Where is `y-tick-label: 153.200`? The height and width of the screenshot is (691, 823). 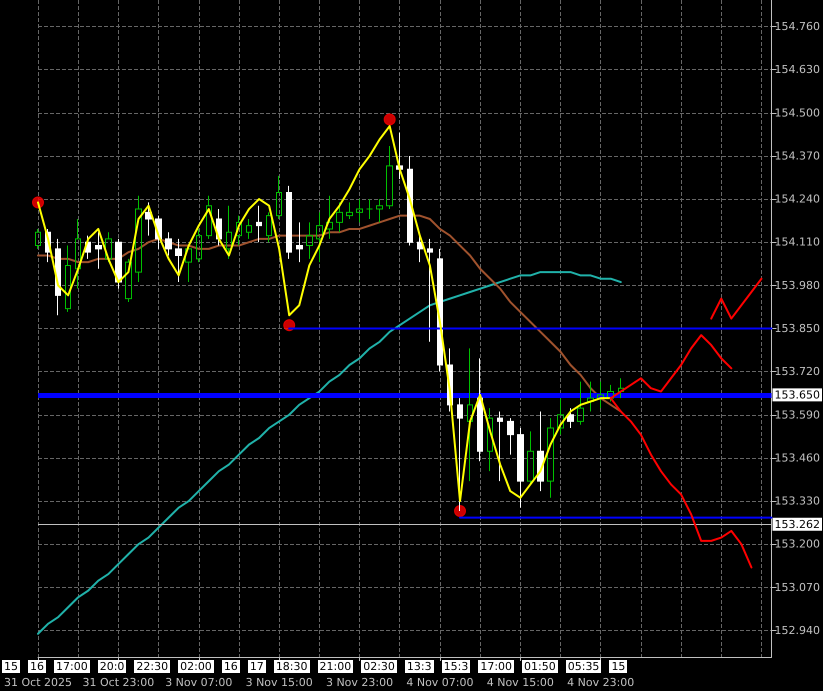
y-tick-label: 153.200 is located at coordinates (797, 544).